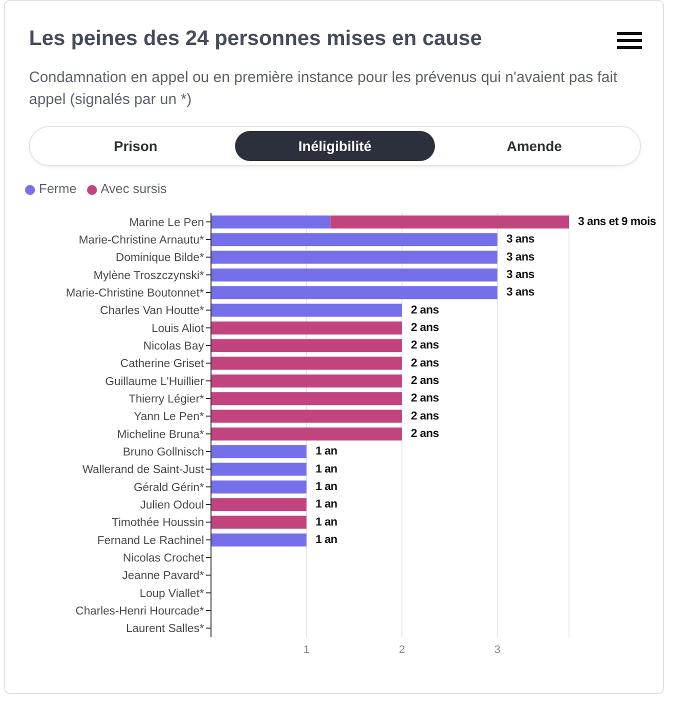 This screenshot has height=701, width=681. Describe the element at coordinates (172, 594) in the screenshot. I see `y-tick-label: Loup Viallet*` at that location.